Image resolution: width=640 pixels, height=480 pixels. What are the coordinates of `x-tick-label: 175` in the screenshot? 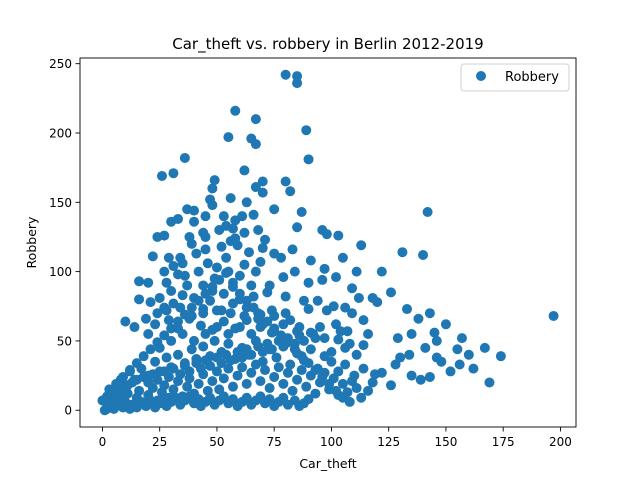 It's located at (503, 442).